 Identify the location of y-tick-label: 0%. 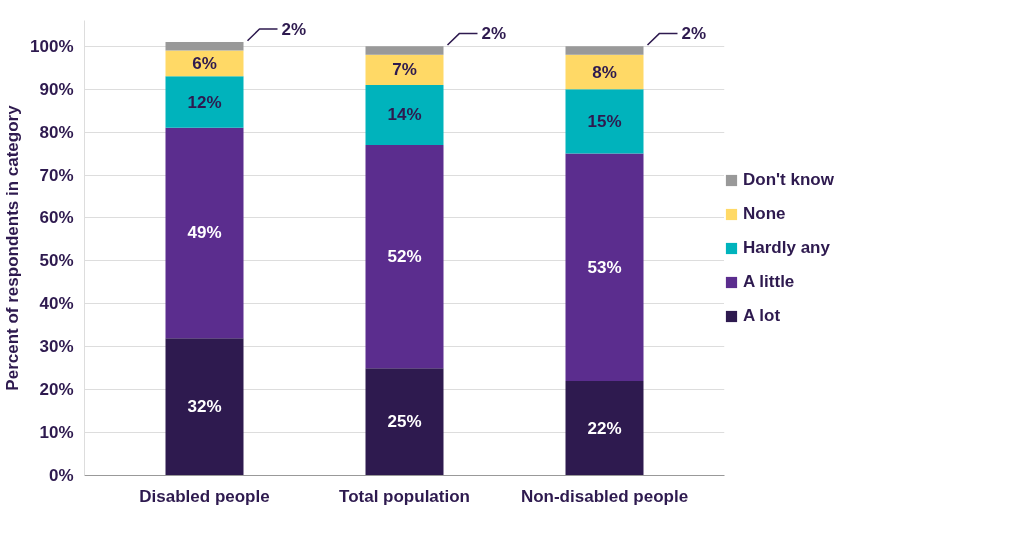
(61, 475).